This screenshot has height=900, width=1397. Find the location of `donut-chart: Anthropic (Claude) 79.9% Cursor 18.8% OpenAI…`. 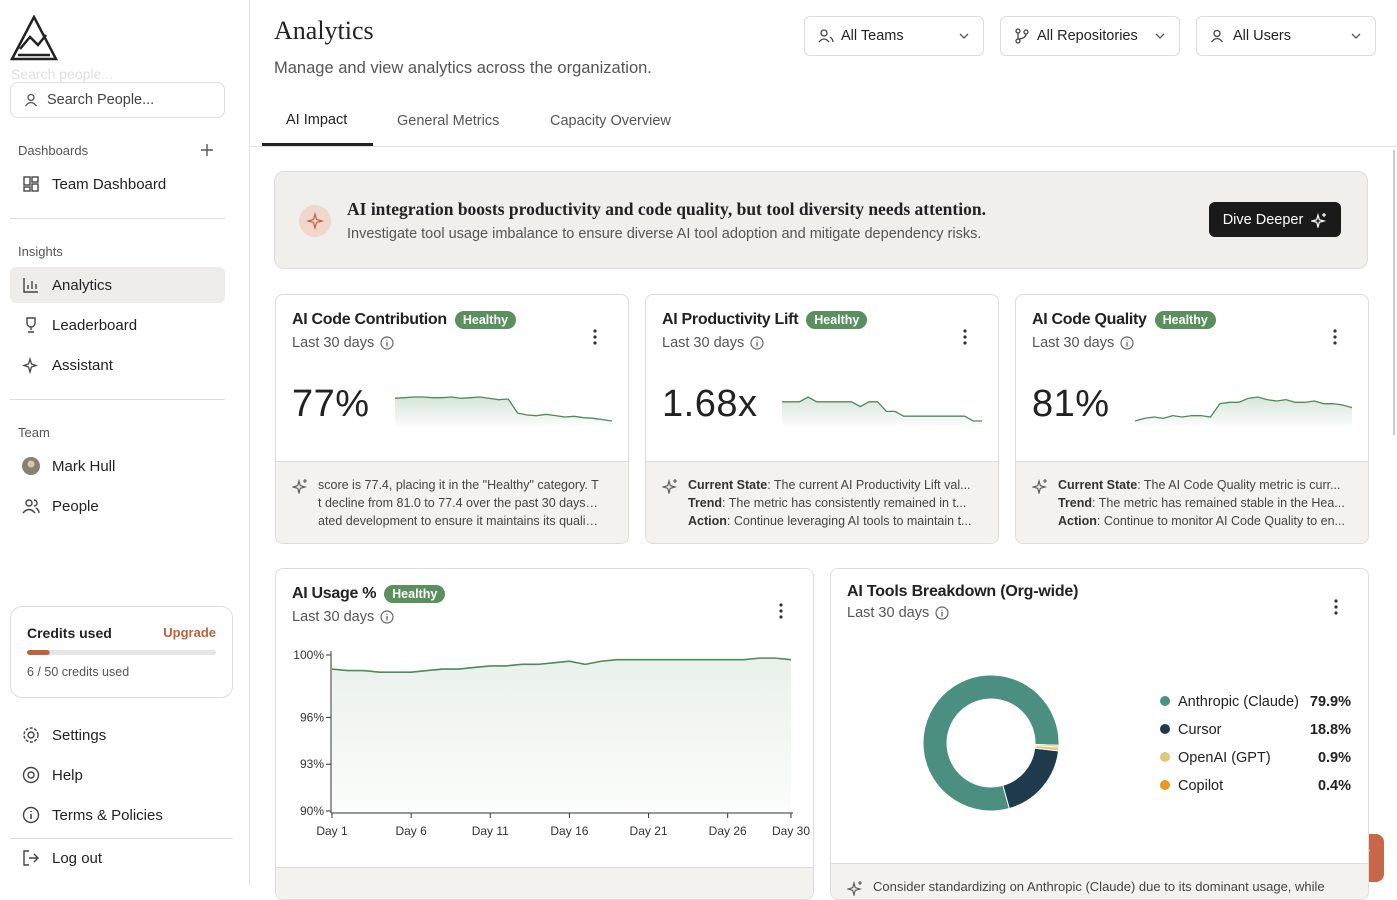

donut-chart: Anthropic (Claude) 79.9% Cursor 18.8% OpenAI… is located at coordinates (1136, 743).